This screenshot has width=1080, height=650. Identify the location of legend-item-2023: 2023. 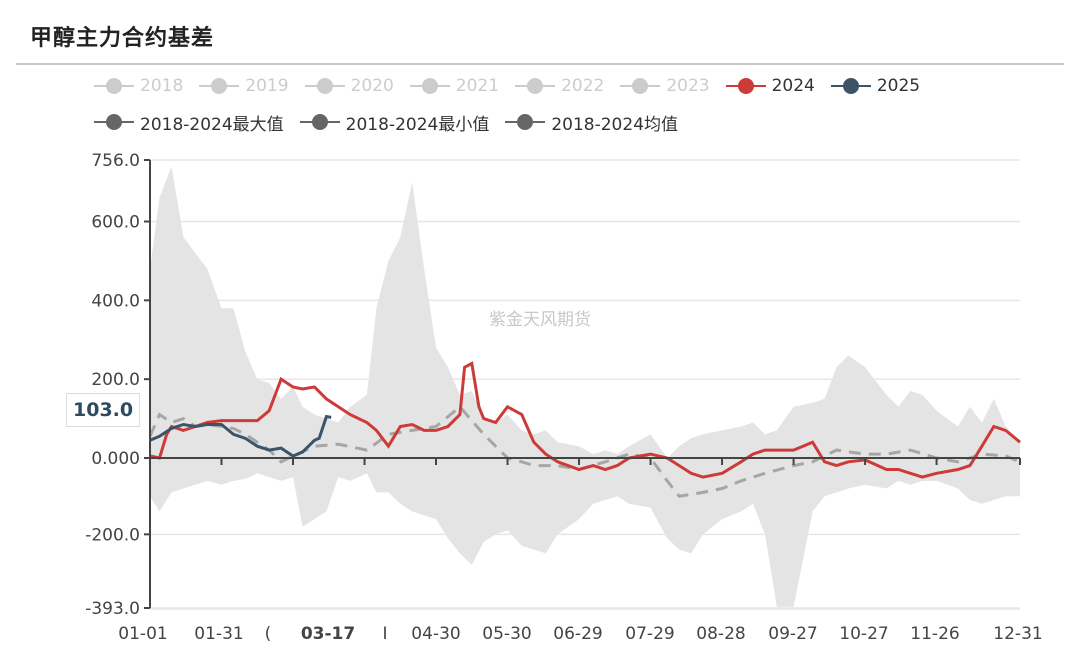
(665, 86).